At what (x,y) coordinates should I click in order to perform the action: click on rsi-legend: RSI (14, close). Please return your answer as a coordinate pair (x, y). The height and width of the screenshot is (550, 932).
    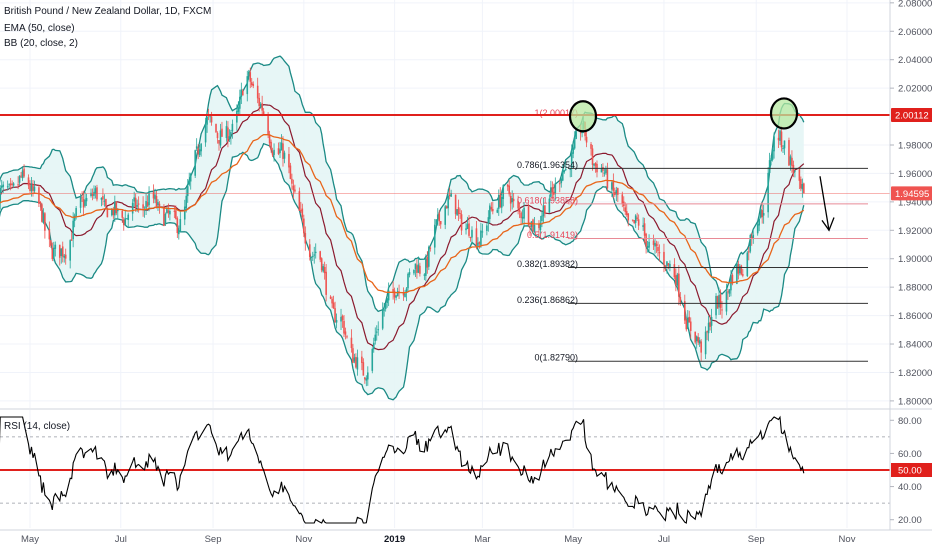
    Looking at the image, I should click on (37, 426).